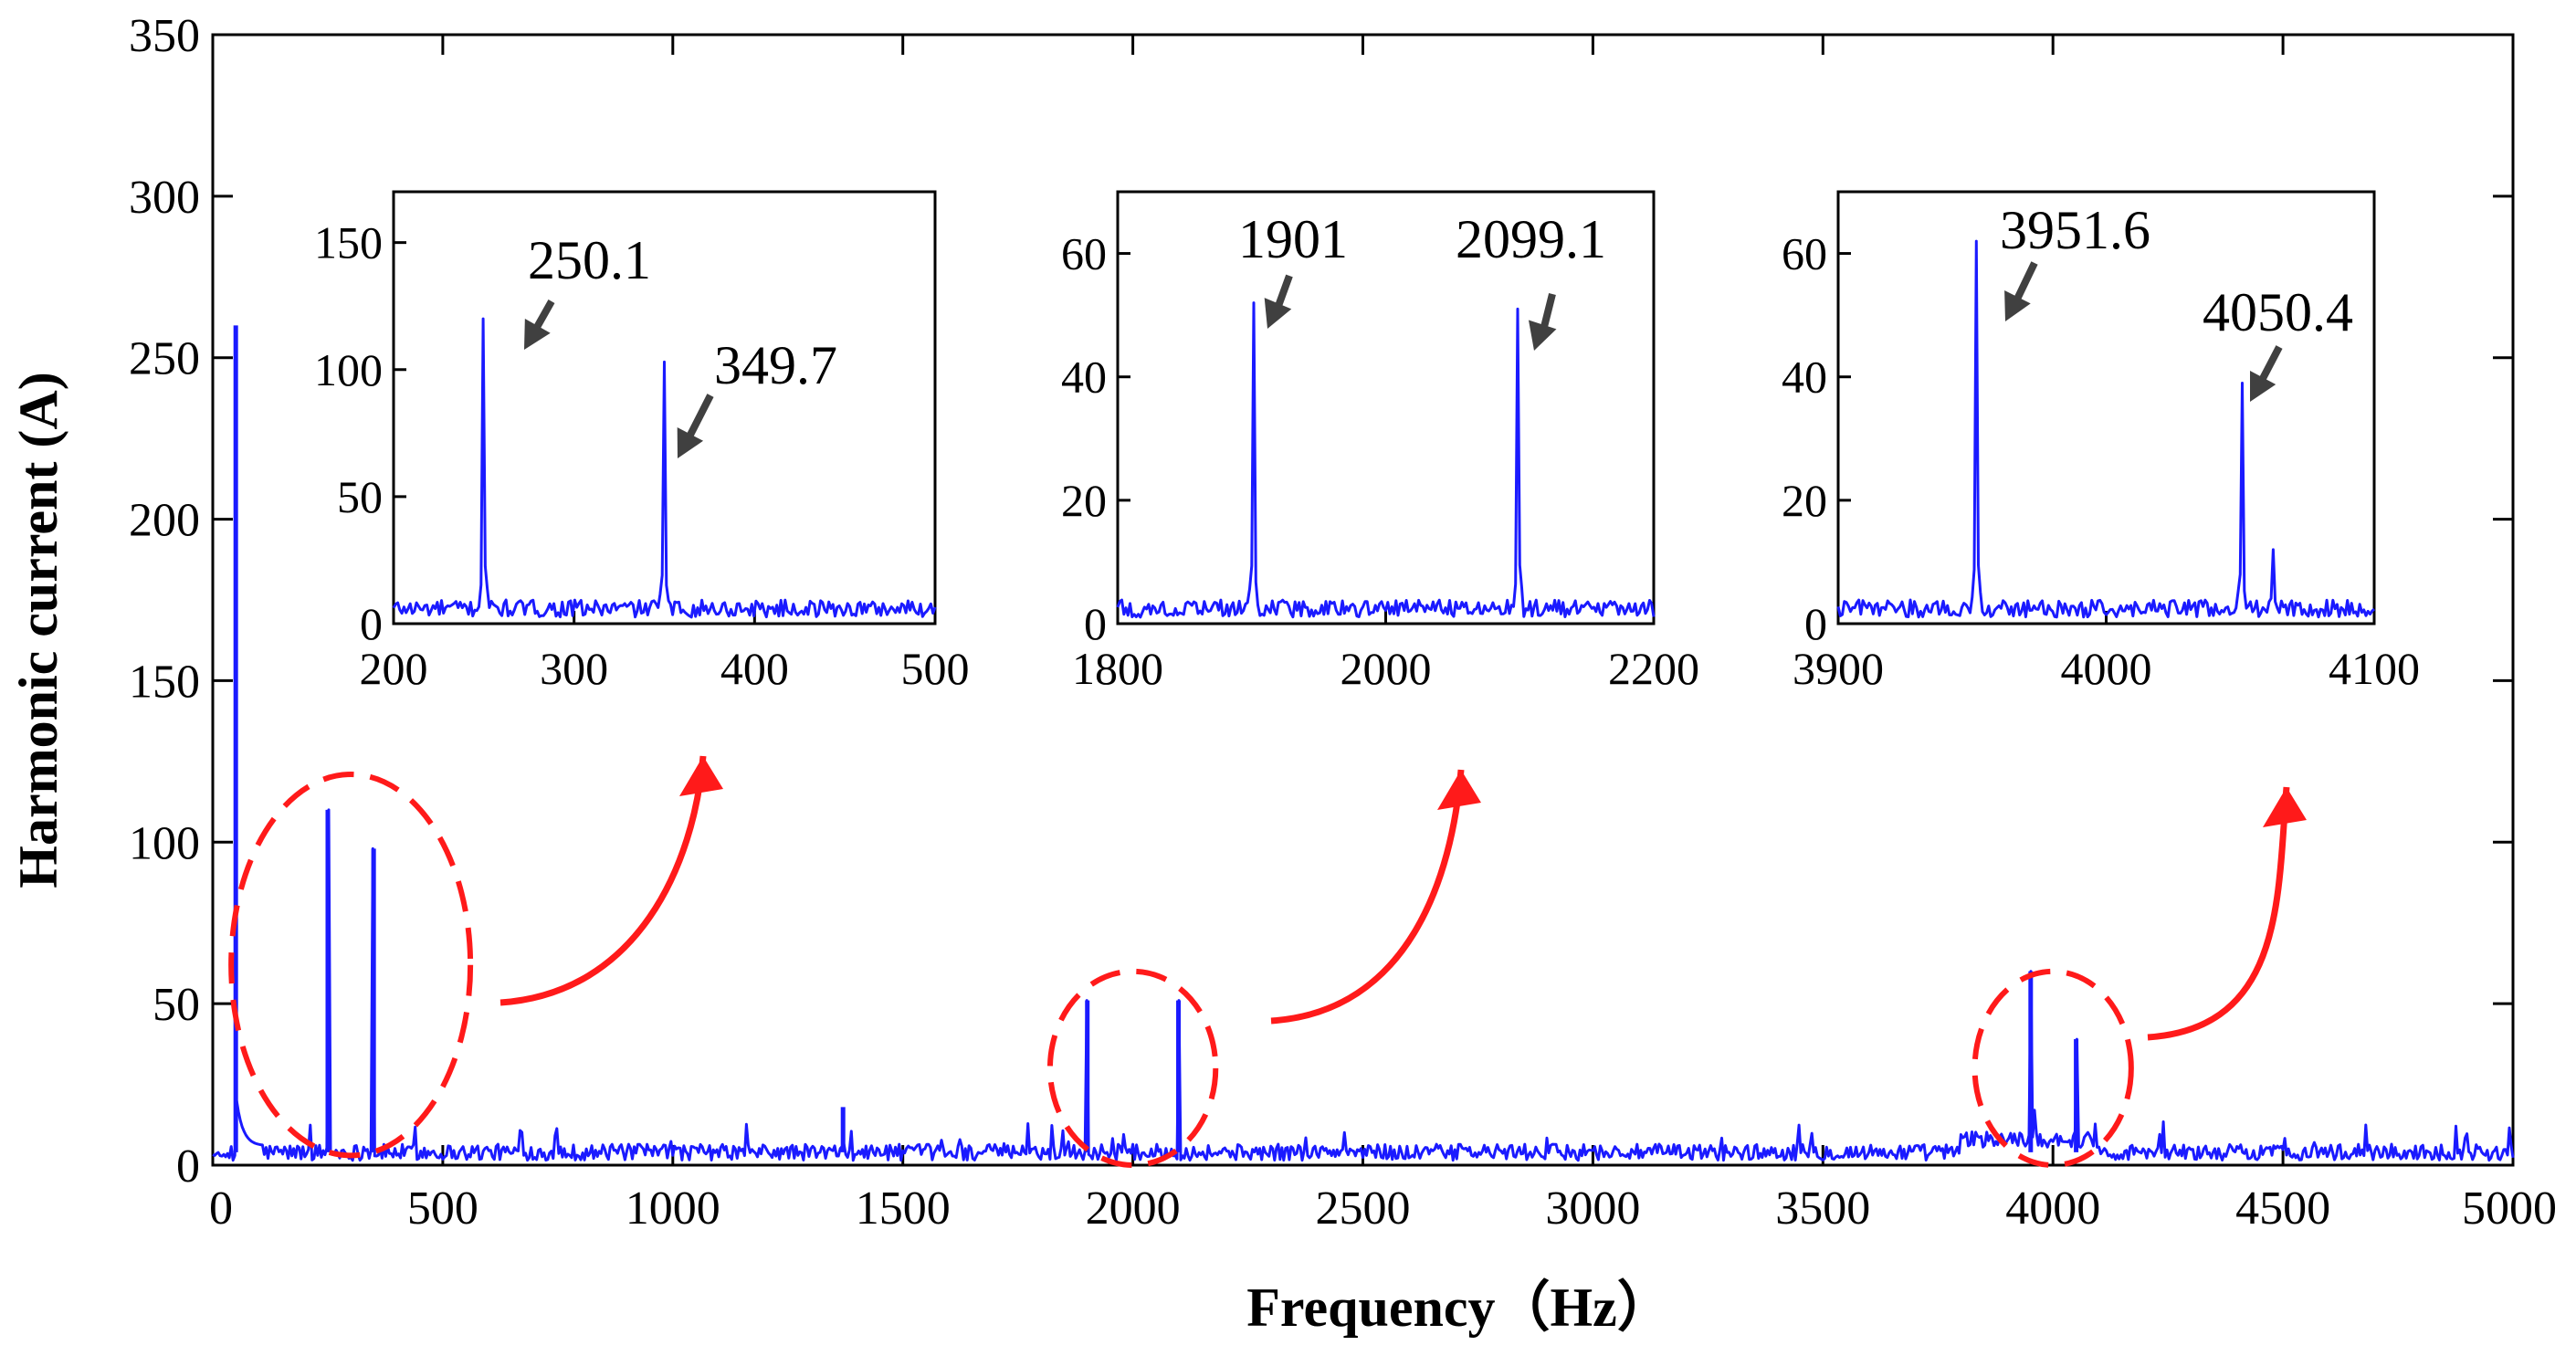  I want to click on x-tick-label: 1000, so click(673, 1209).